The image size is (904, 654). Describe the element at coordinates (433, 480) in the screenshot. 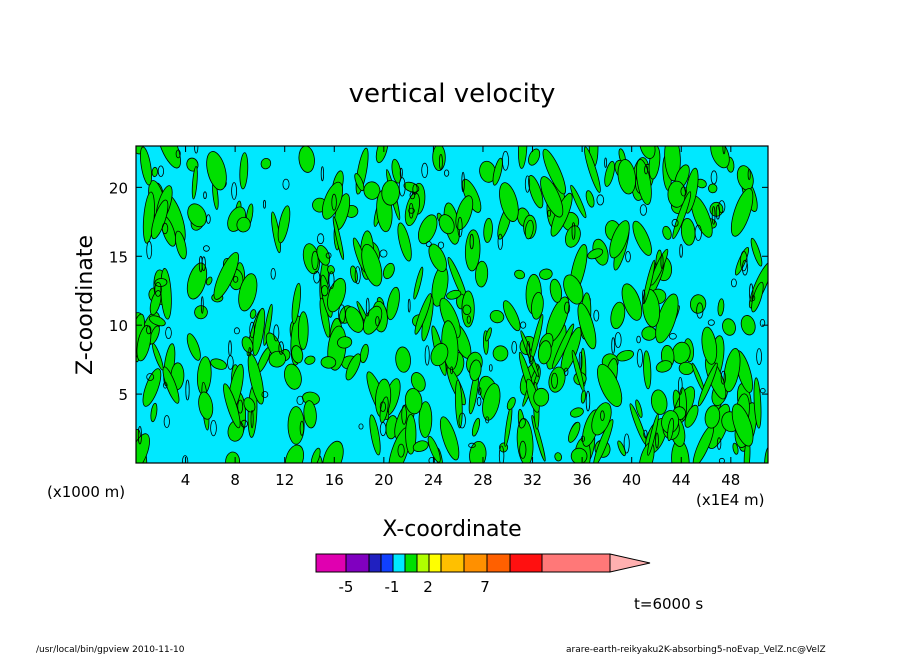

I see `x-tick-label: 24` at that location.